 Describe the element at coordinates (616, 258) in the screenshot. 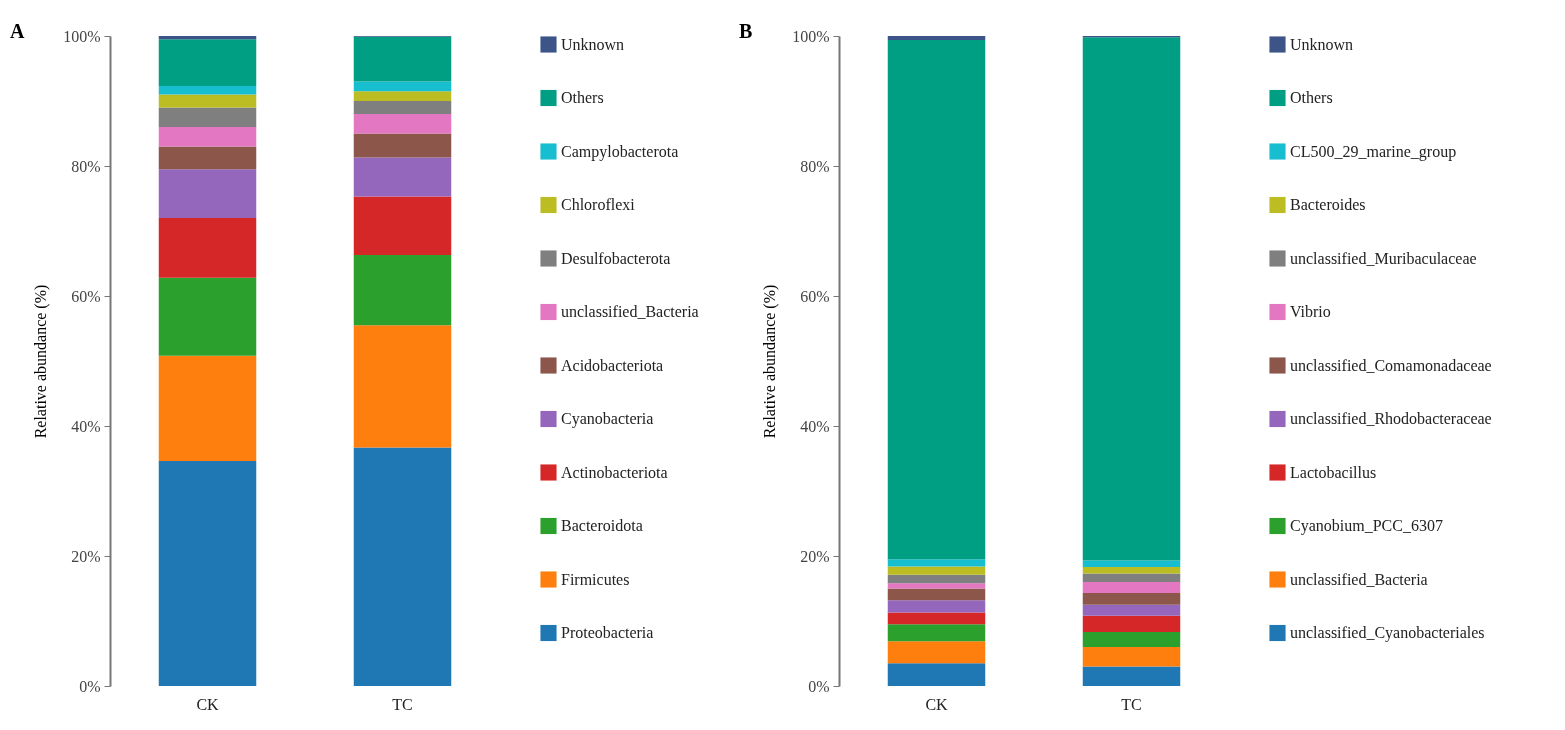

I see `legend-label: Desulfobacterota` at that location.